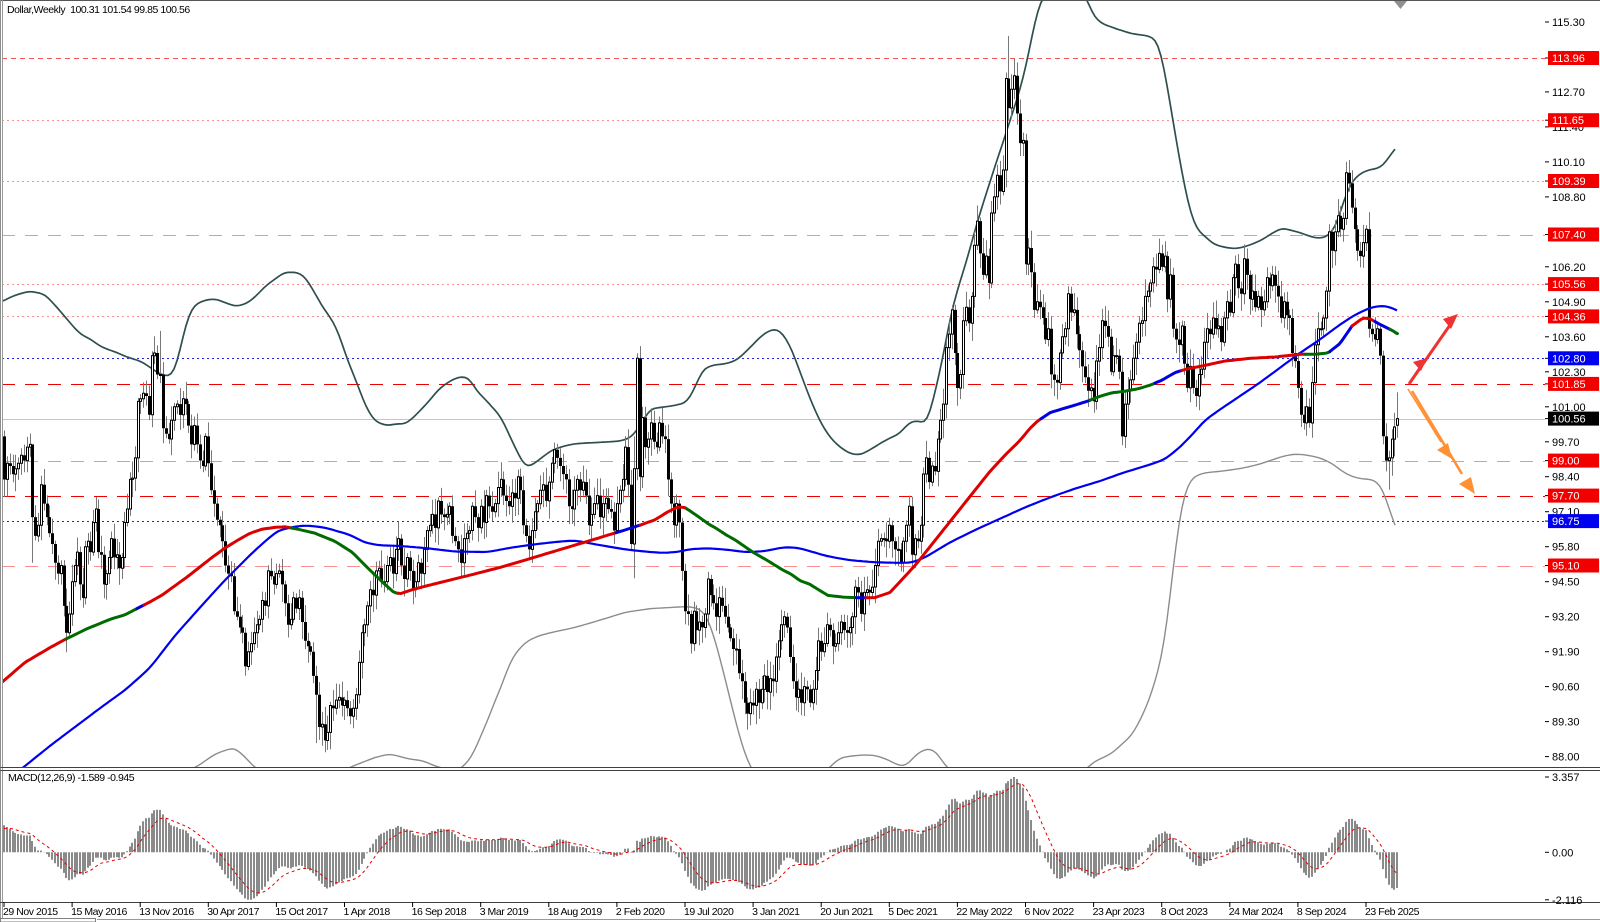  Describe the element at coordinates (846, 912) in the screenshot. I see `svg-text: 20 Jun 2021` at that location.